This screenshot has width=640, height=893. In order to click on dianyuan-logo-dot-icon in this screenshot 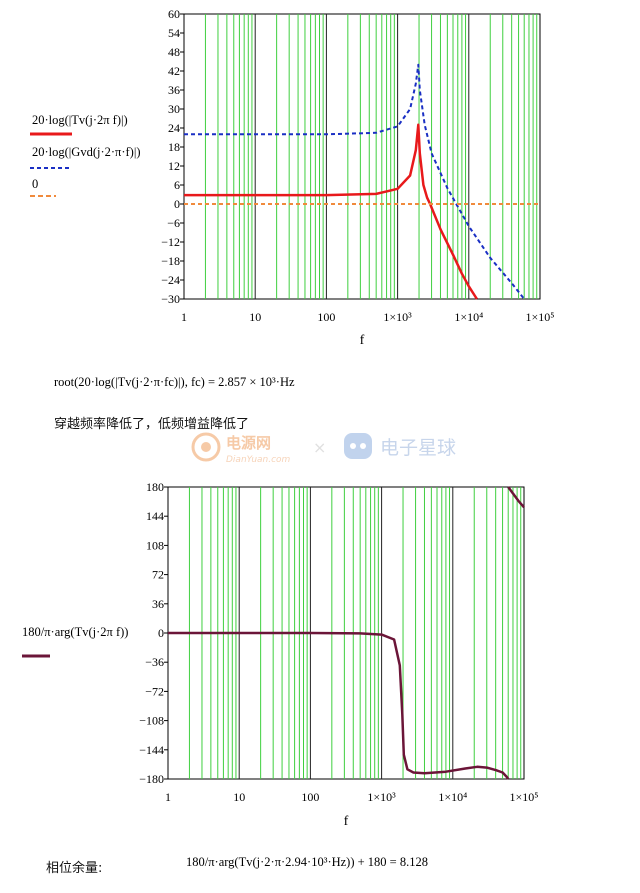, I will do `click(206, 447)`.